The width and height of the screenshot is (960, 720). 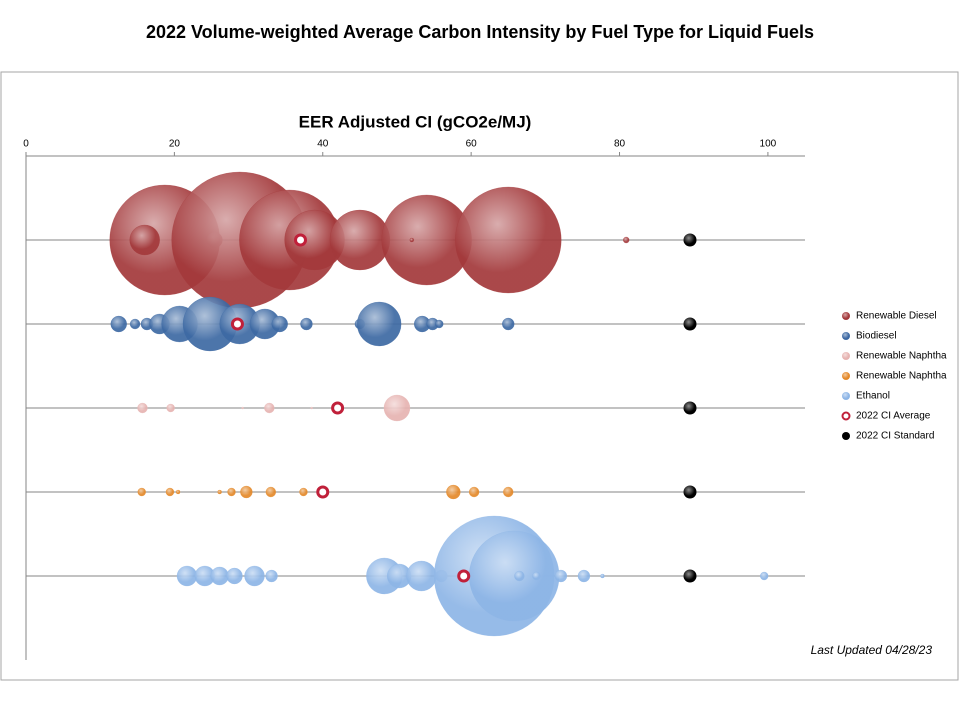 I want to click on x-axis-title: EER Adjusted CI (gCO2e/MJ), so click(x=415, y=121).